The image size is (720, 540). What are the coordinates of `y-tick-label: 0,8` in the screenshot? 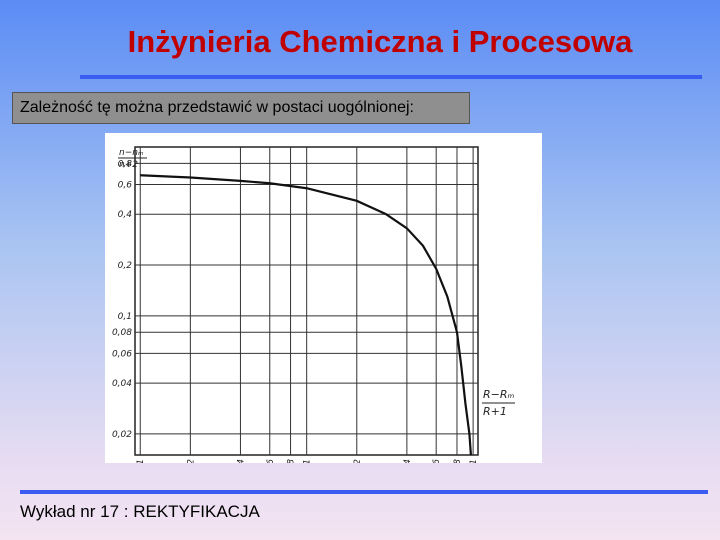 It's located at (125, 164).